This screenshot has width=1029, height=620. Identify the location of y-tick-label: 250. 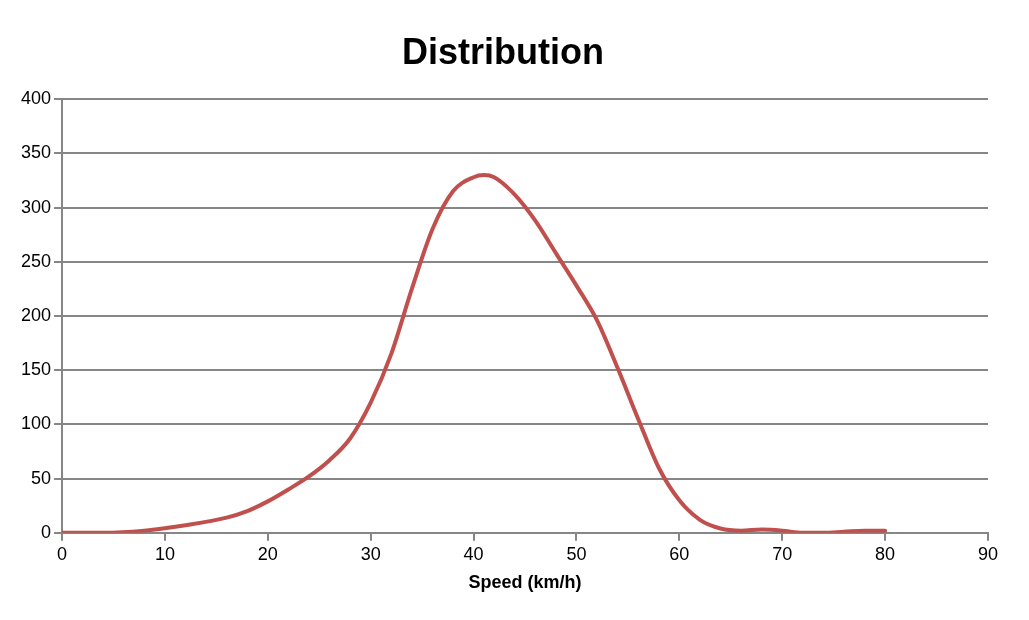
(36, 260).